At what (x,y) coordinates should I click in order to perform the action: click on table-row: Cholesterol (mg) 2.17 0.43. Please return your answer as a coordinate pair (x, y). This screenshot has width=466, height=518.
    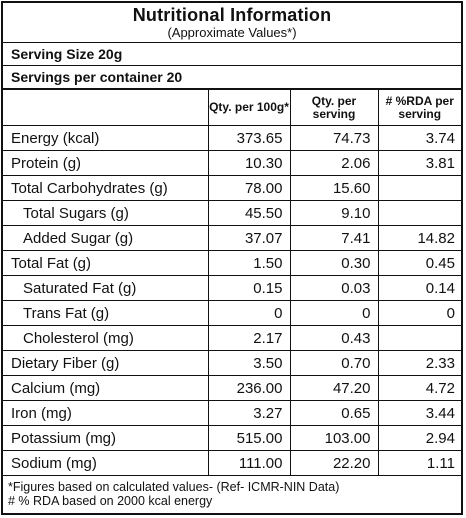
    Looking at the image, I should click on (232, 338).